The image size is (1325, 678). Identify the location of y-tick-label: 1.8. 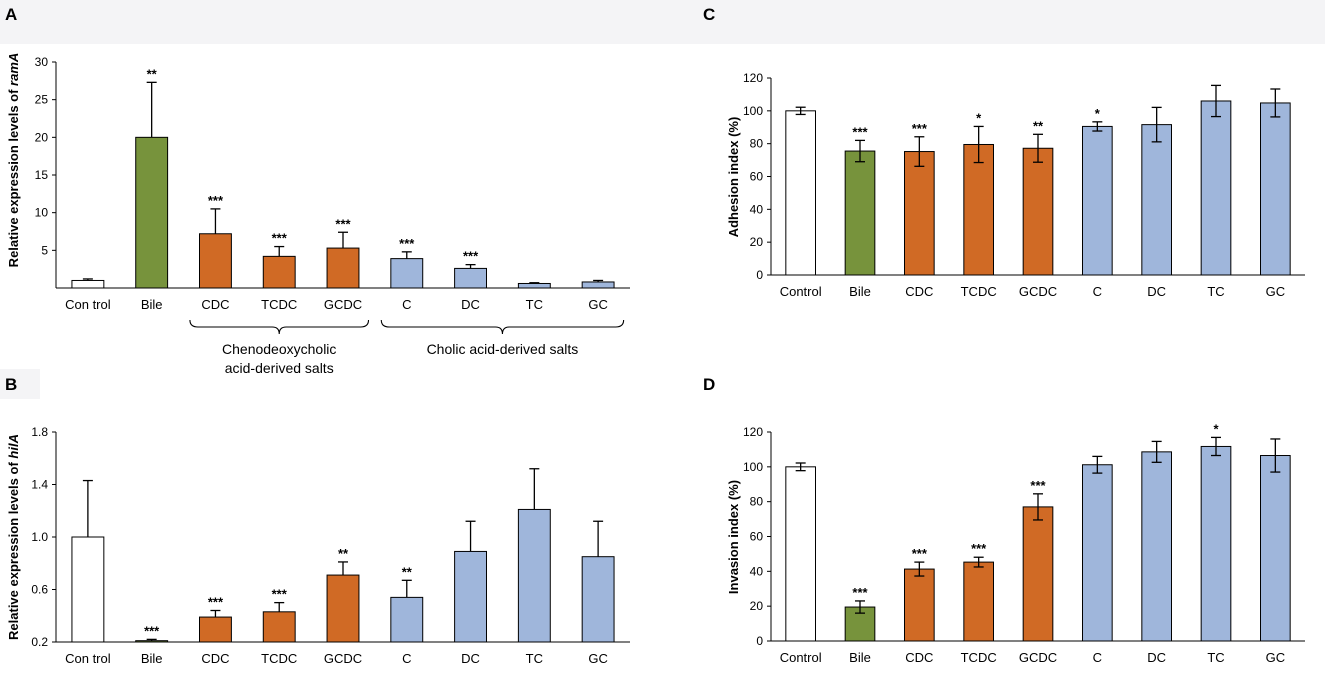
(39, 432).